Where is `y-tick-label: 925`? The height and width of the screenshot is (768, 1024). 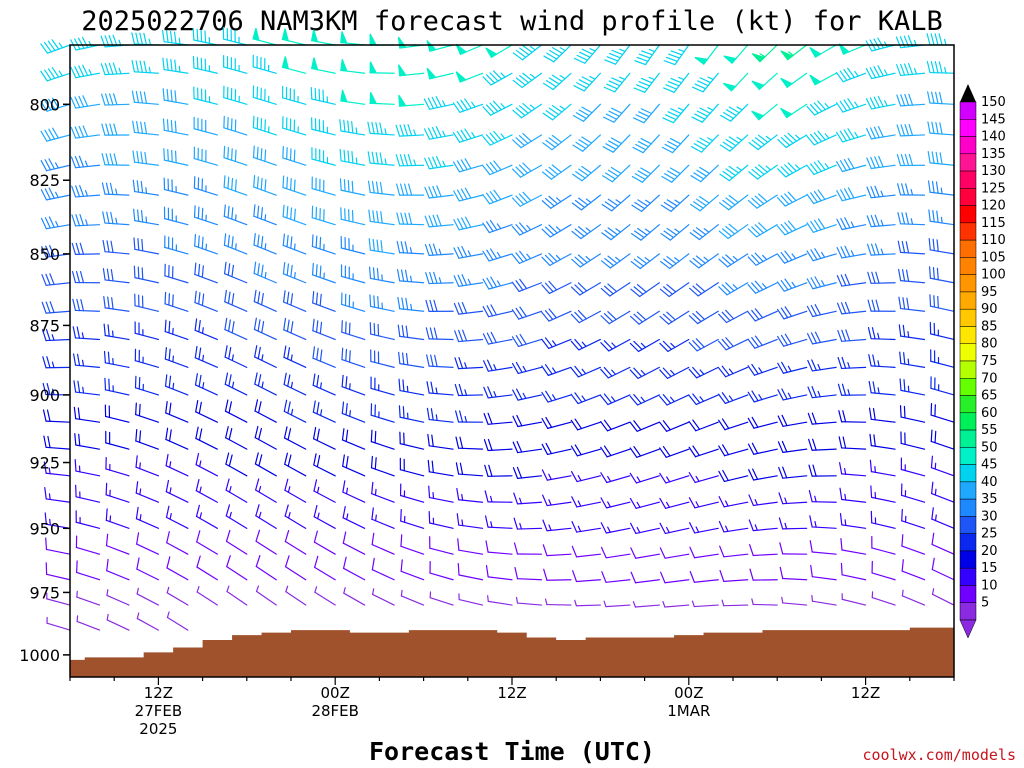 y-tick-label: 925 is located at coordinates (44, 463).